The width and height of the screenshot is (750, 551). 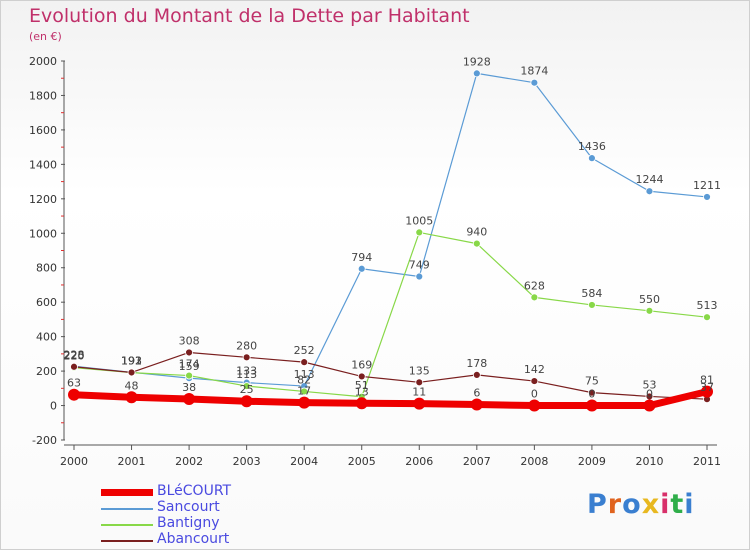 I want to click on legend-swatch-bantigny, so click(x=127, y=525).